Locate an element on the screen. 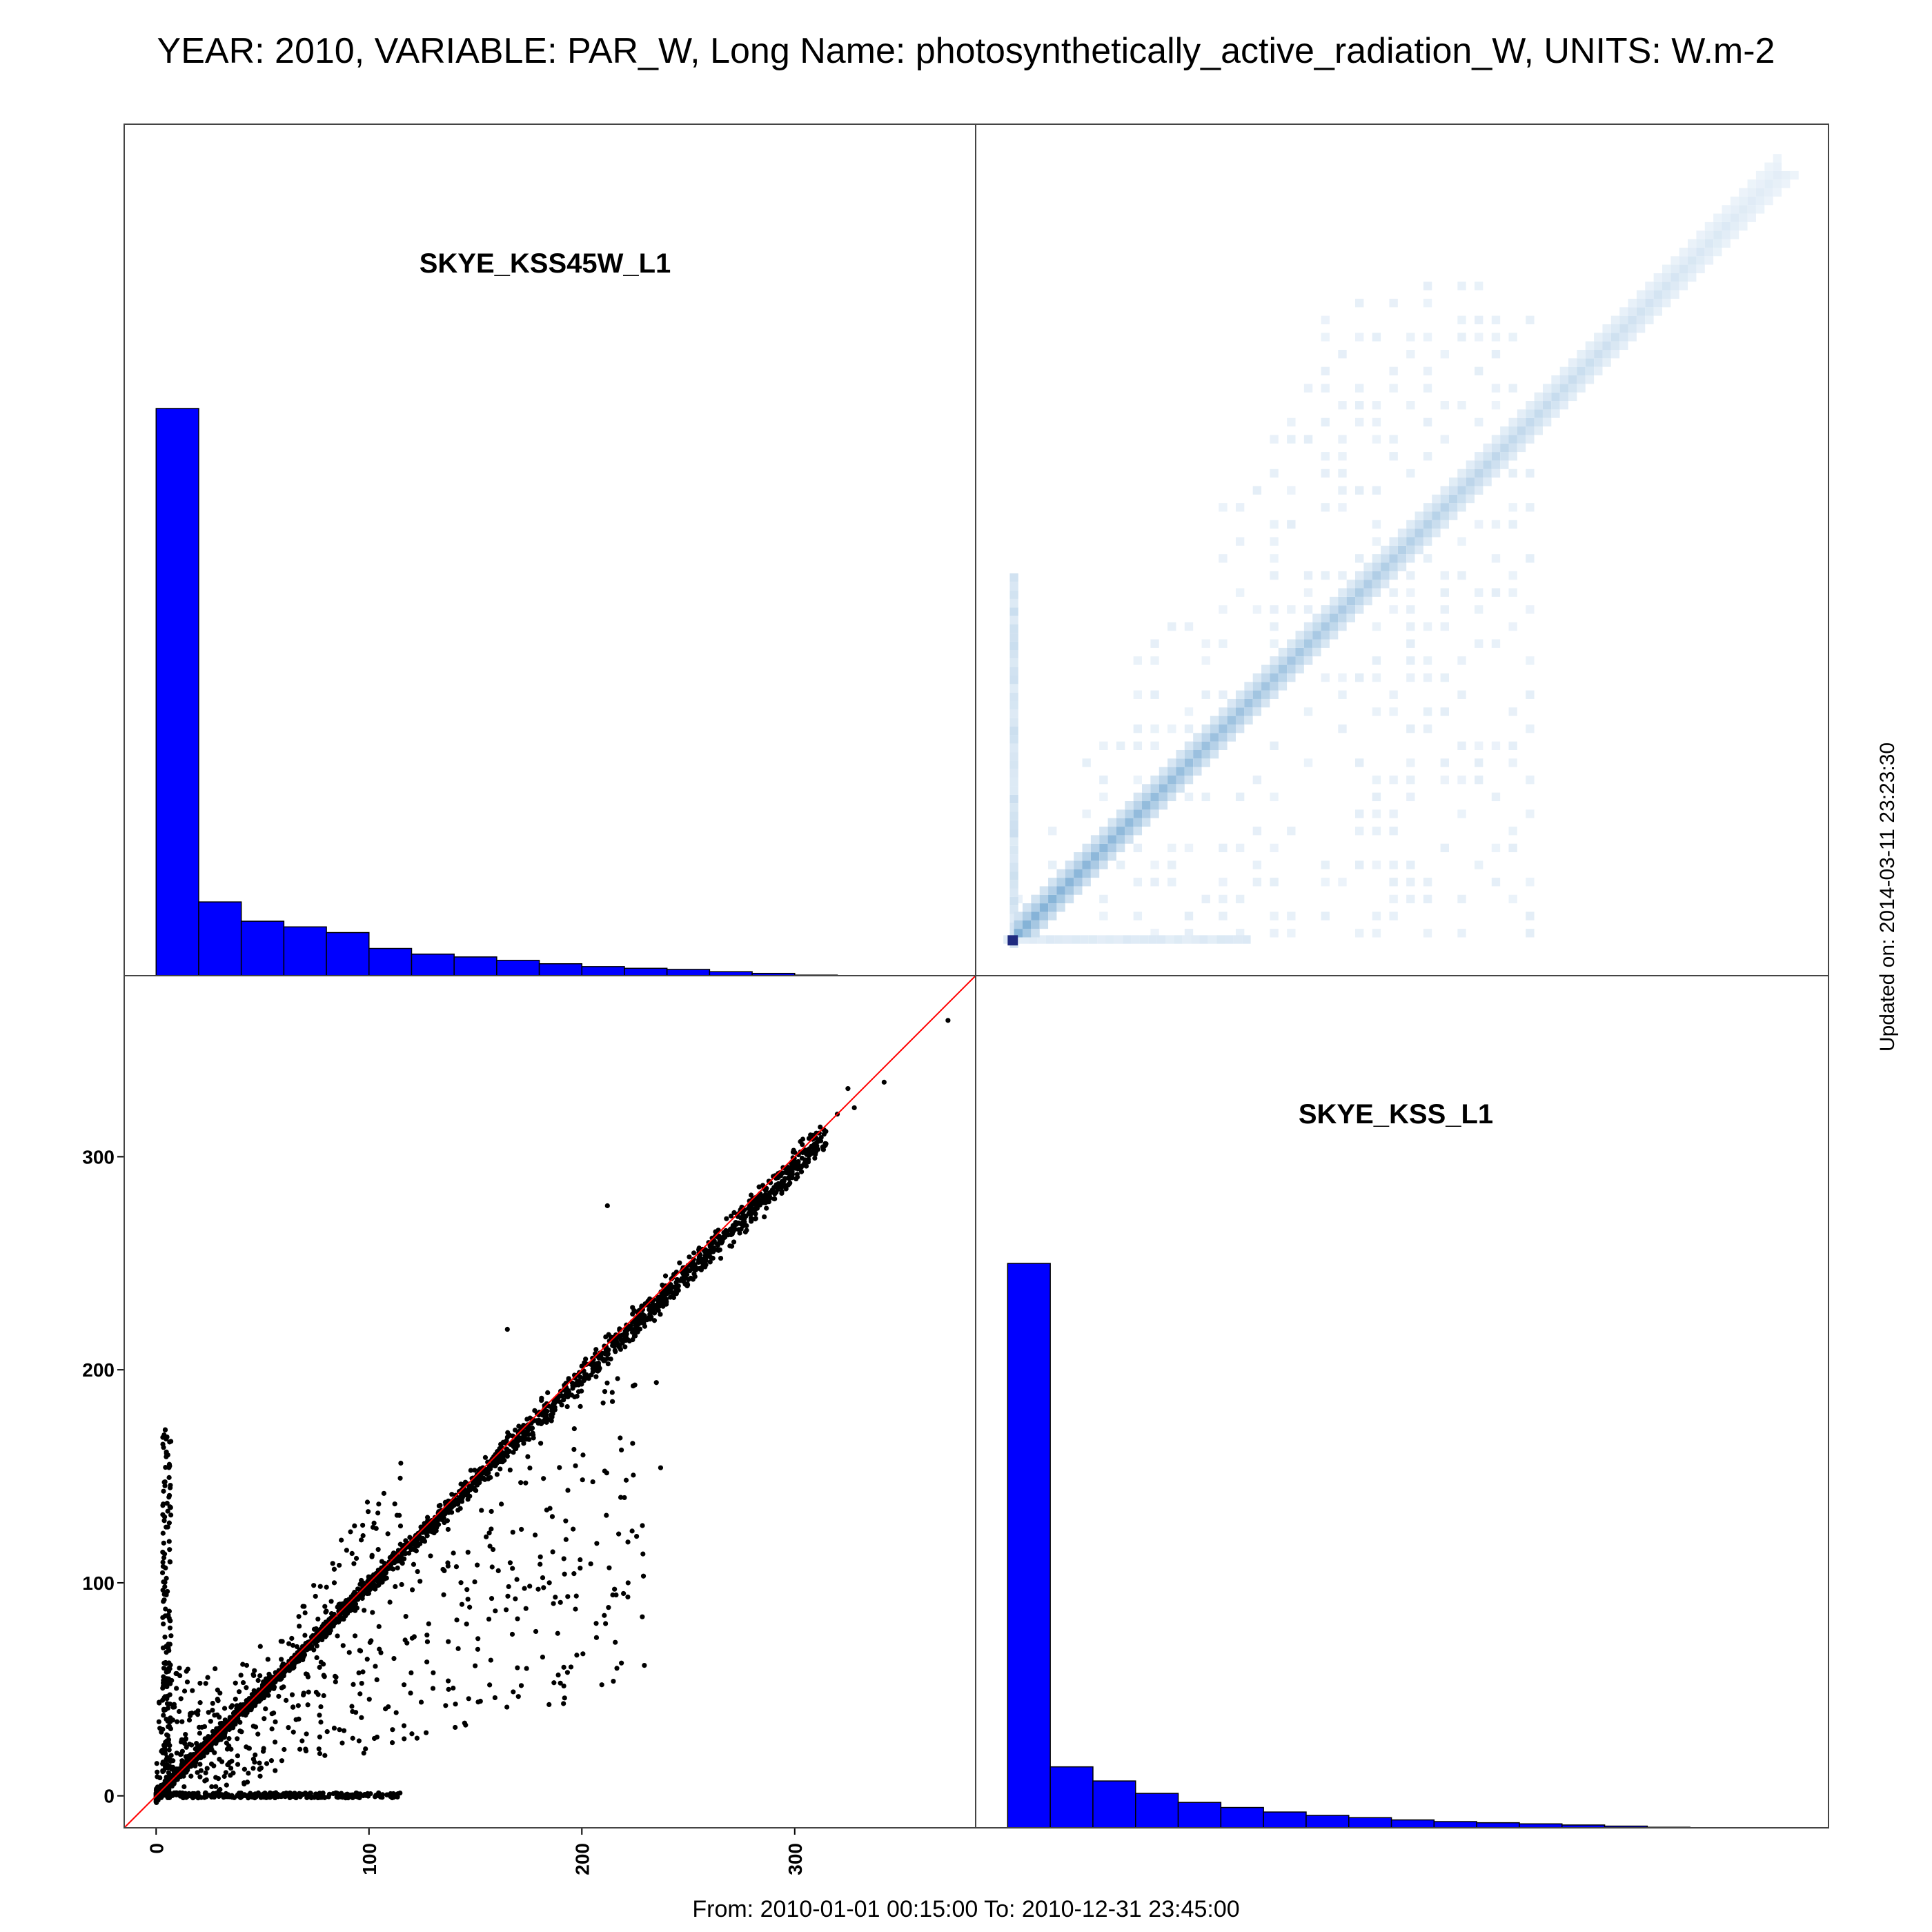 Image resolution: width=1932 pixels, height=1932 pixels. x-tick-label: 0 is located at coordinates (156, 1848).